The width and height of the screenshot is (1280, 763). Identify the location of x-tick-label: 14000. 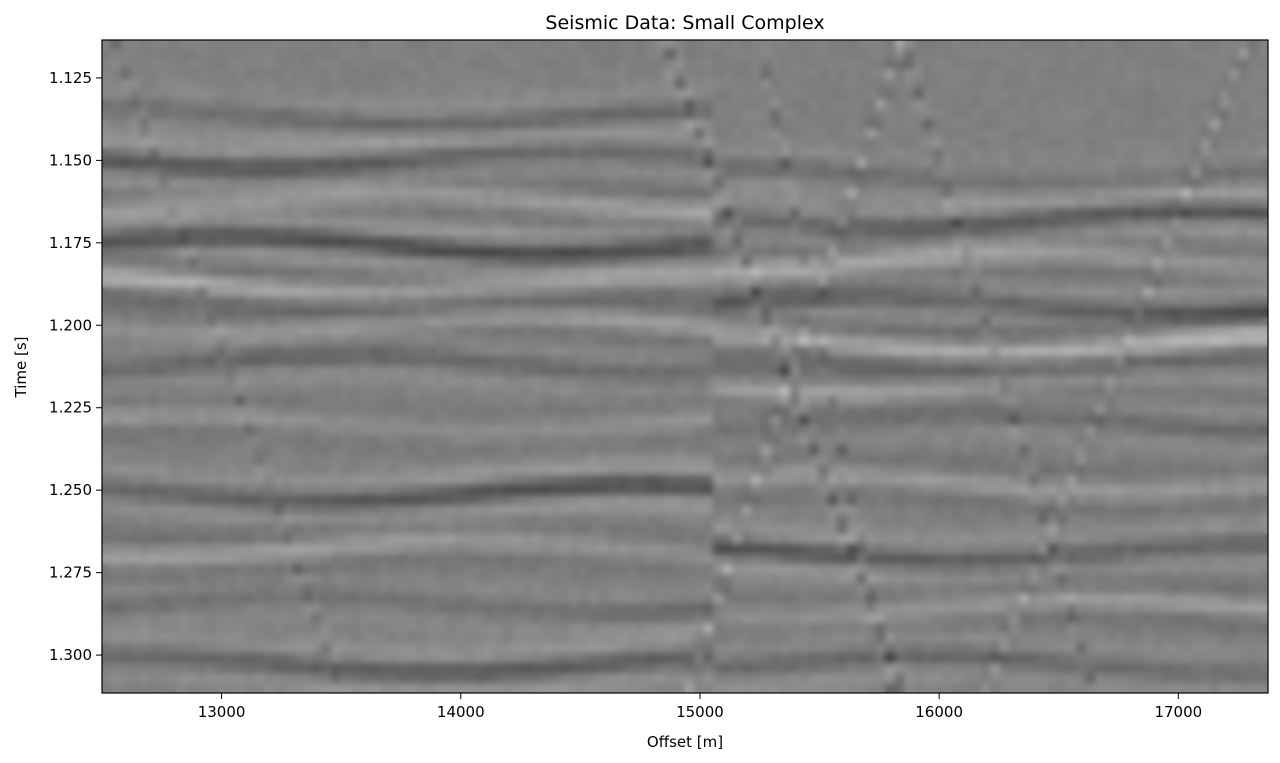
(461, 712).